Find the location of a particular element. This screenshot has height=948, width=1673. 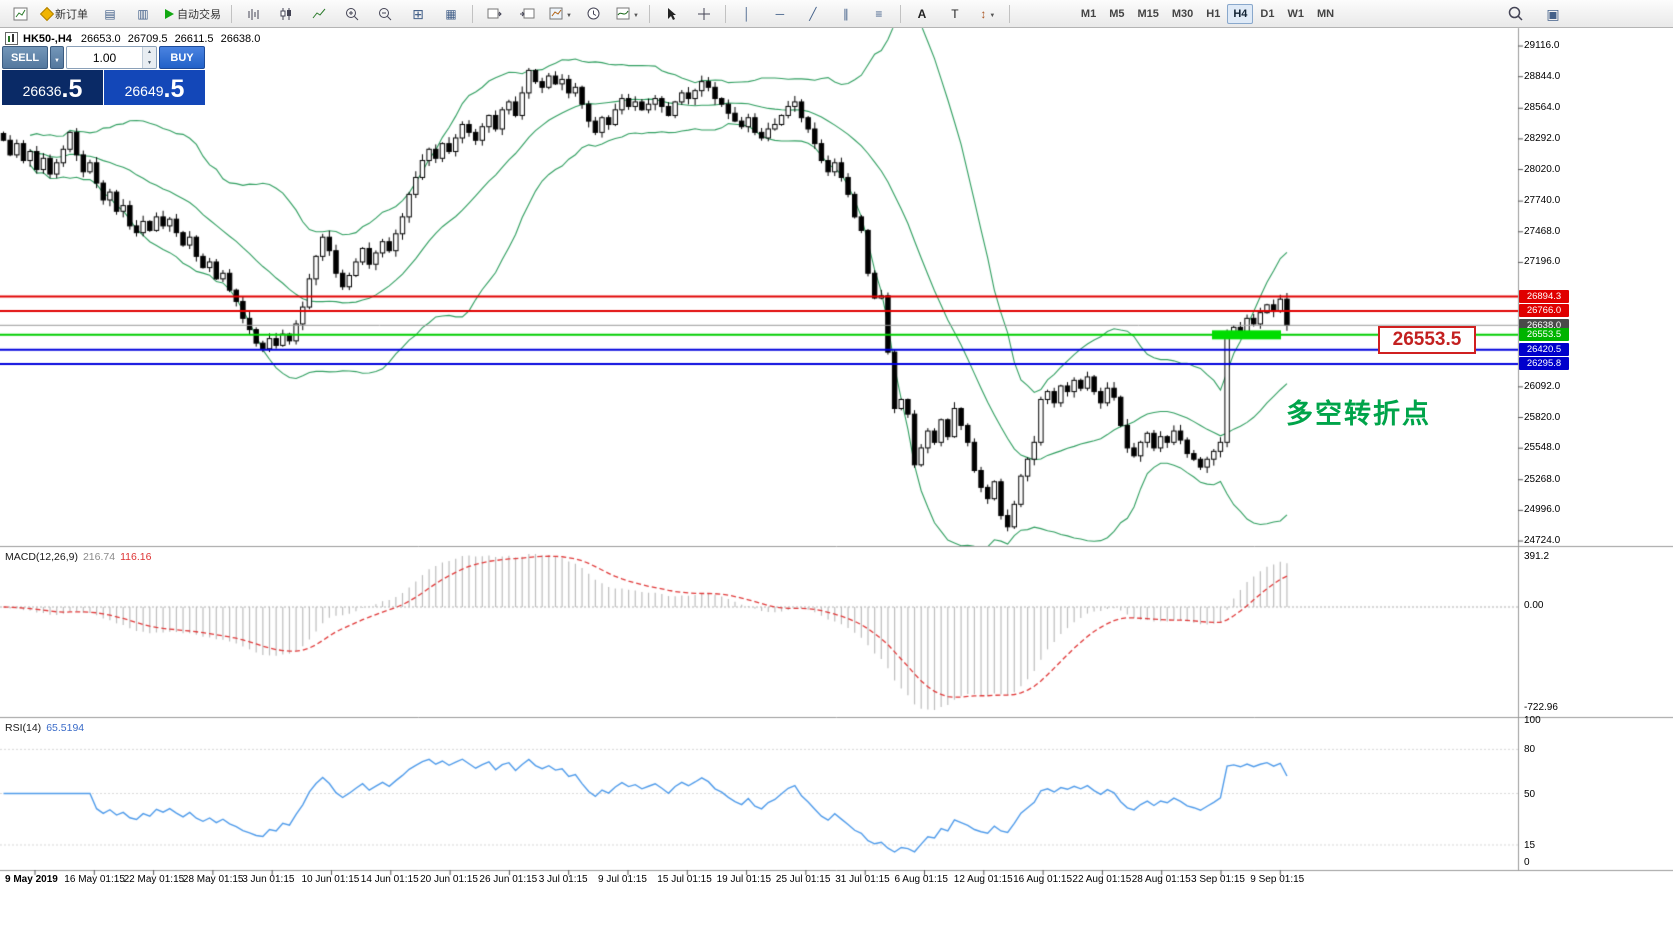

one-click-trading-panel: SELL BUY 26636.5 26649.5 is located at coordinates (103, 75).